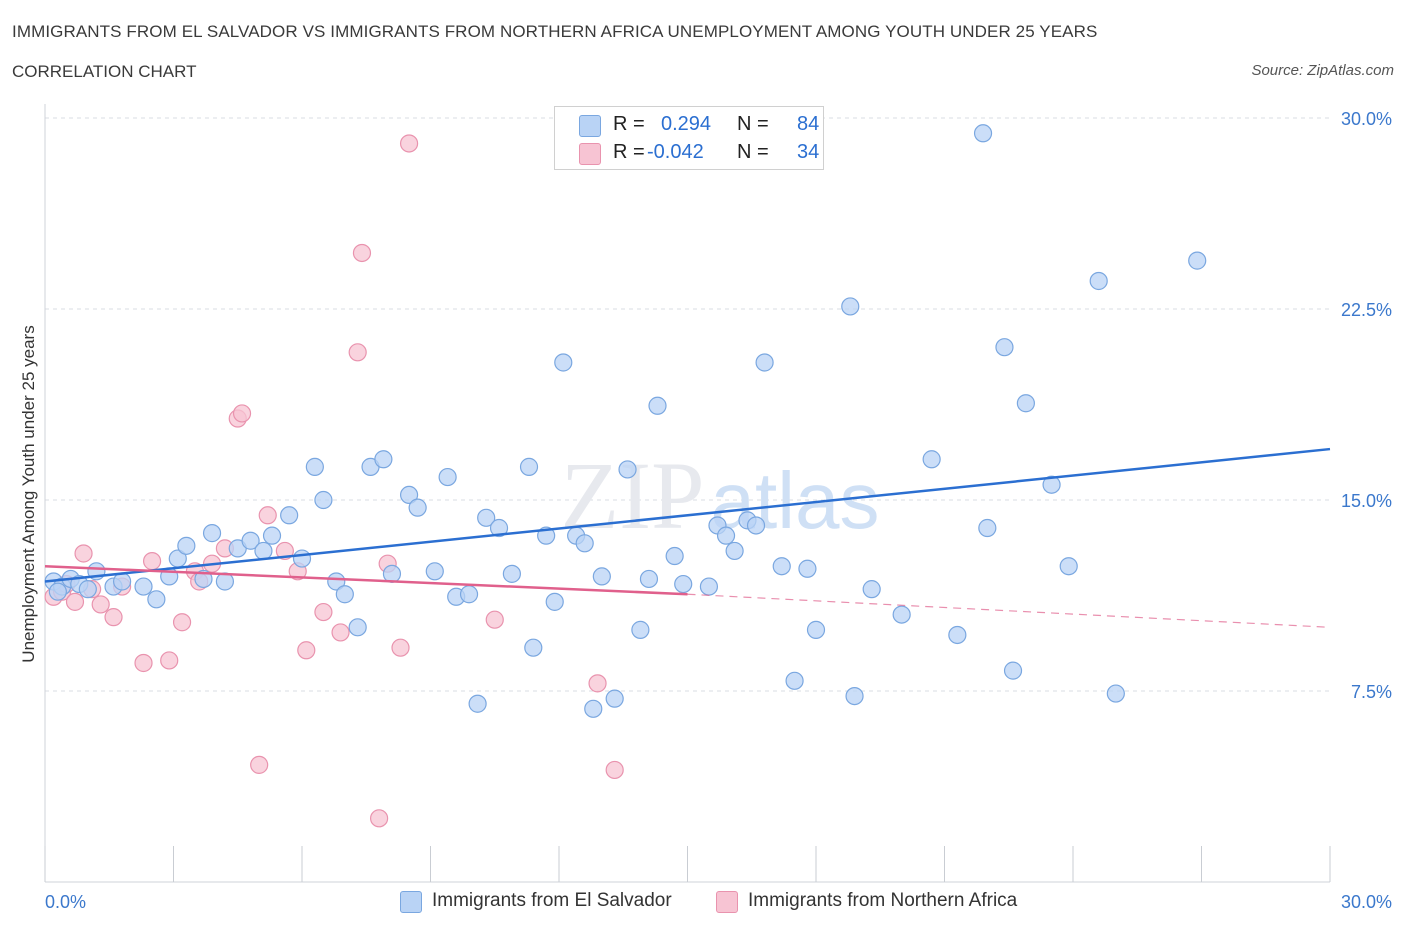  What do you see at coordinates (1366, 310) in the screenshot?
I see `y-tick-label: 22.5%` at bounding box center [1366, 310].